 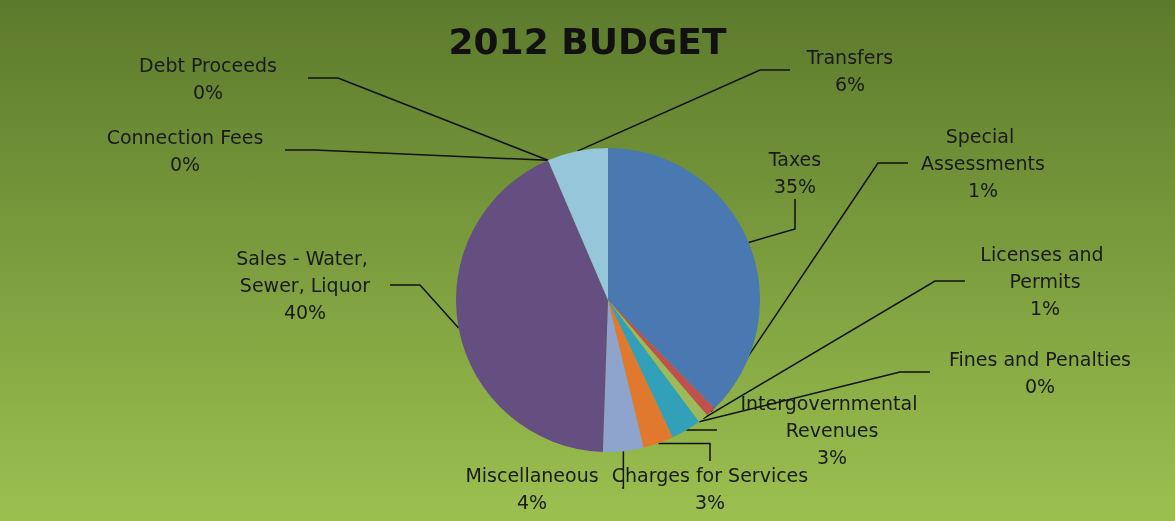 What do you see at coordinates (794, 158) in the screenshot?
I see `slice-label: Taxes` at bounding box center [794, 158].